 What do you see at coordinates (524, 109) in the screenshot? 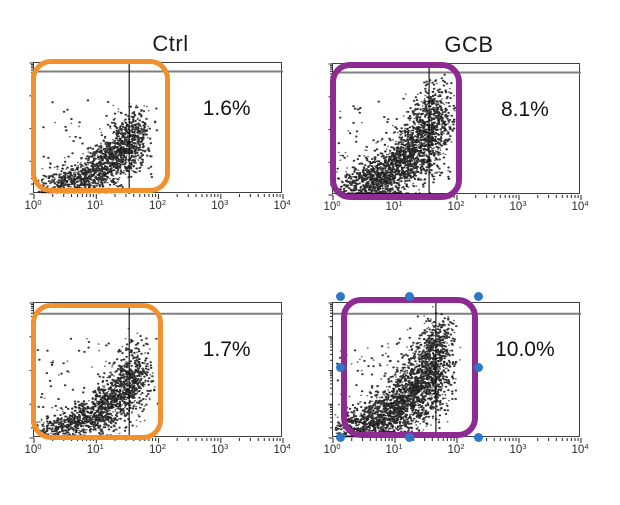
I see `gate-percent-label: 8.1%` at bounding box center [524, 109].